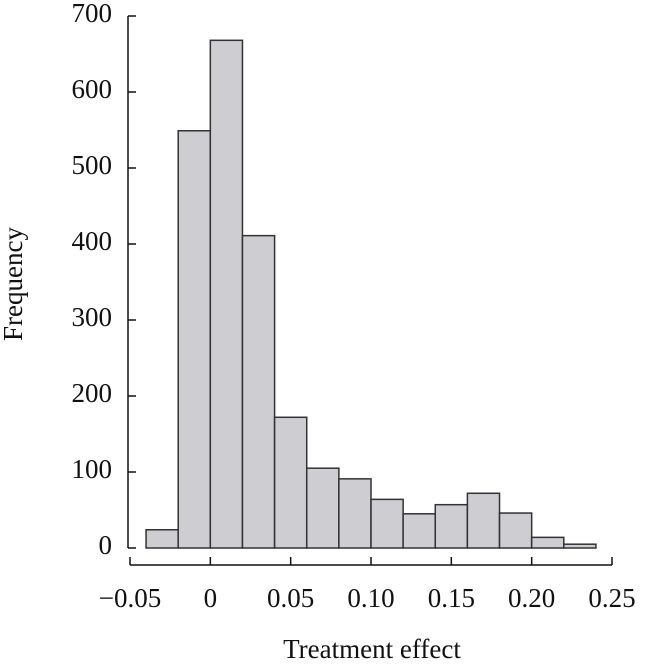 This screenshot has width=650, height=667. What do you see at coordinates (92, 165) in the screenshot?
I see `y-tick-label: 500` at bounding box center [92, 165].